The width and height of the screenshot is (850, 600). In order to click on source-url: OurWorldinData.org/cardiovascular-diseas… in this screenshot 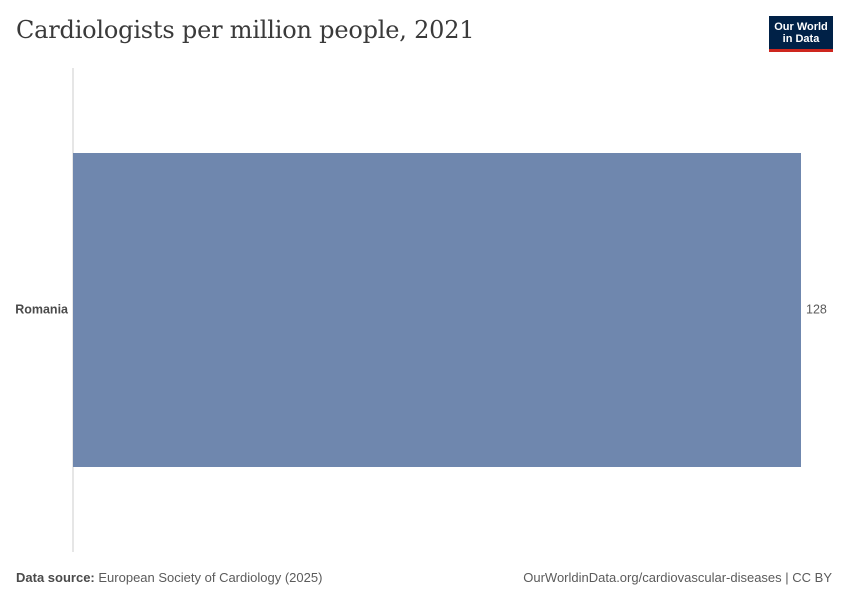, I will do `click(677, 577)`.